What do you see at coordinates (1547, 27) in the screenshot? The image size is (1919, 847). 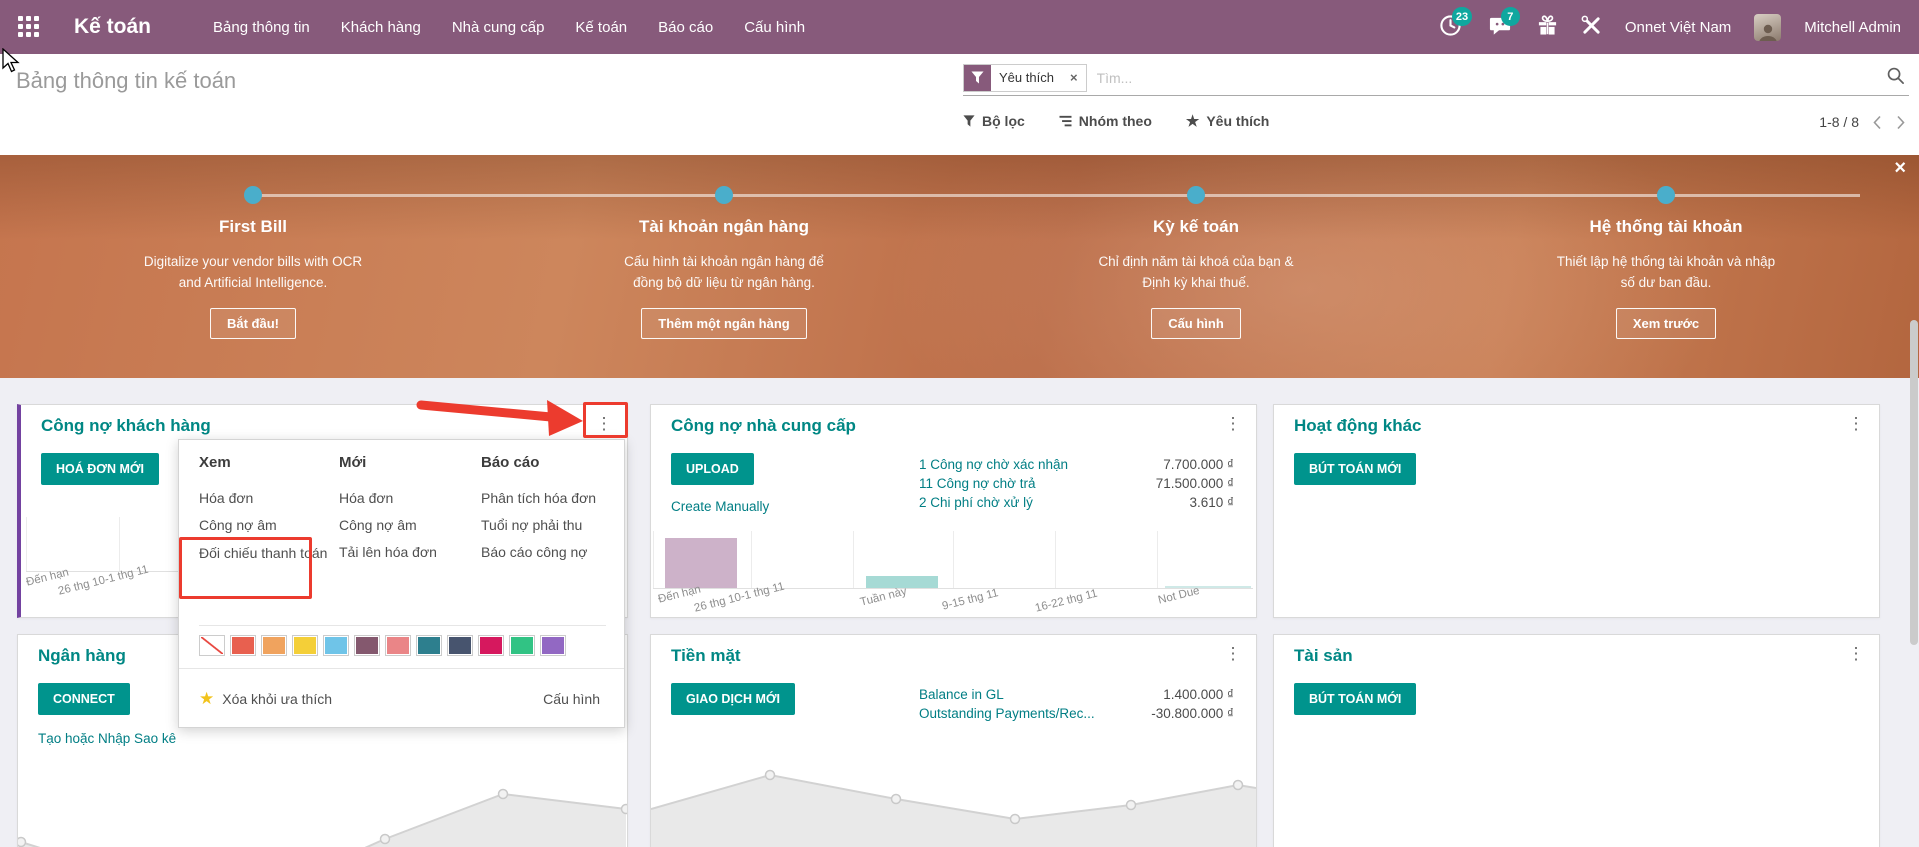 I see `gift-button` at bounding box center [1547, 27].